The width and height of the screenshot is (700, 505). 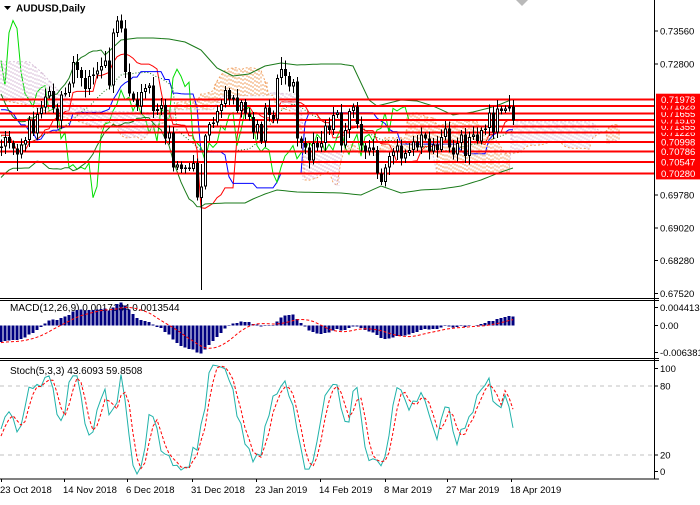 What do you see at coordinates (668, 369) in the screenshot?
I see `svg-text: 100` at bounding box center [668, 369].